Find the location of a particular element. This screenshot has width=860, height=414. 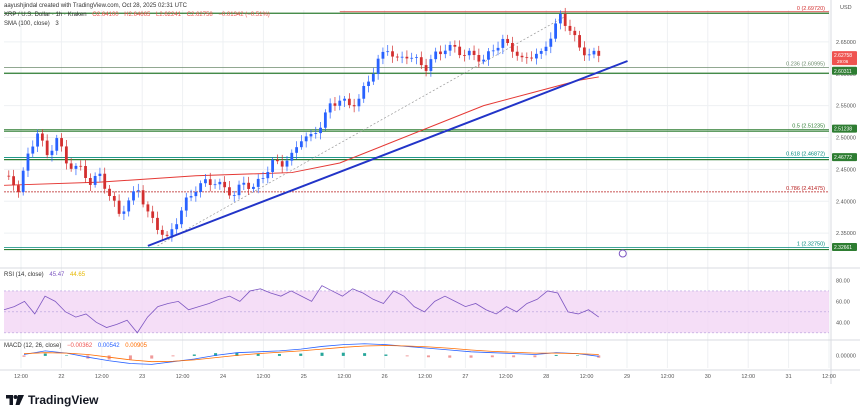

fib-label-0: 0 (2.69720) is located at coordinates (811, 9).